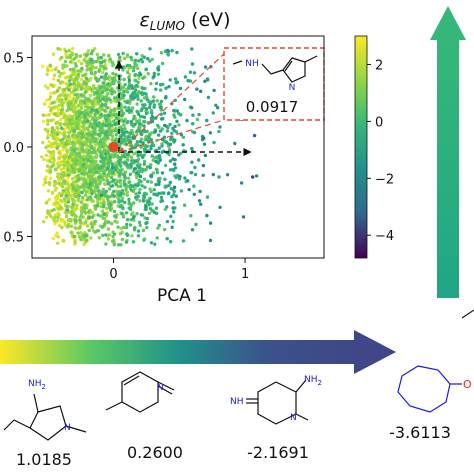 The height and width of the screenshot is (474, 474). Describe the element at coordinates (448, 152) in the screenshot. I see `vertical-arrow` at that location.